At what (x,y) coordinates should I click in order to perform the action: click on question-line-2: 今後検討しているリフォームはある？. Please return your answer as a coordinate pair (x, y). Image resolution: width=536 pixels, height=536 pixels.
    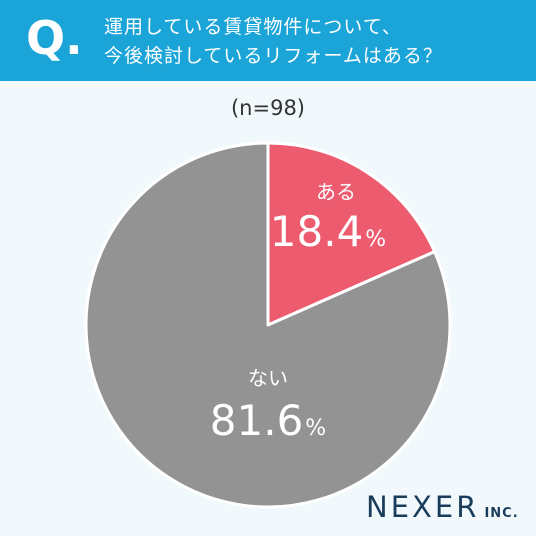
    Looking at the image, I should click on (273, 56).